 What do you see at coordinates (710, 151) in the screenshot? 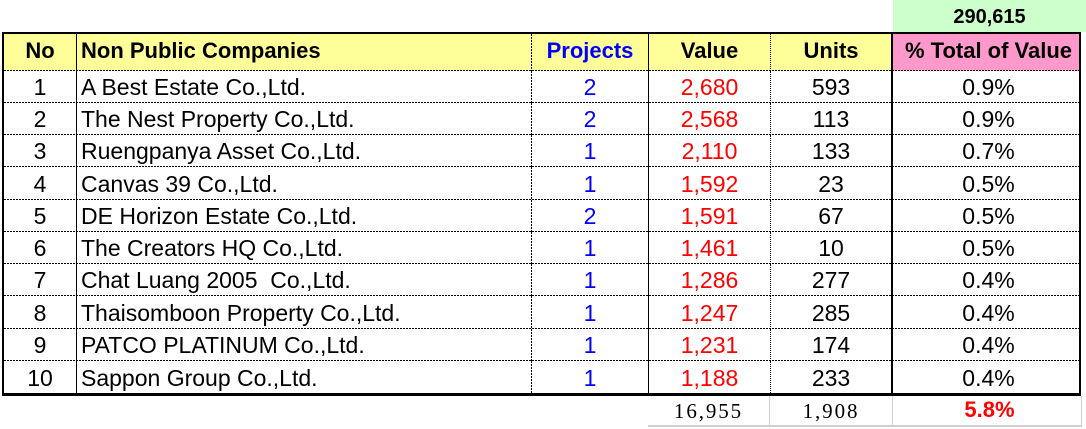
I see `cell-value: 2,110` at bounding box center [710, 151].